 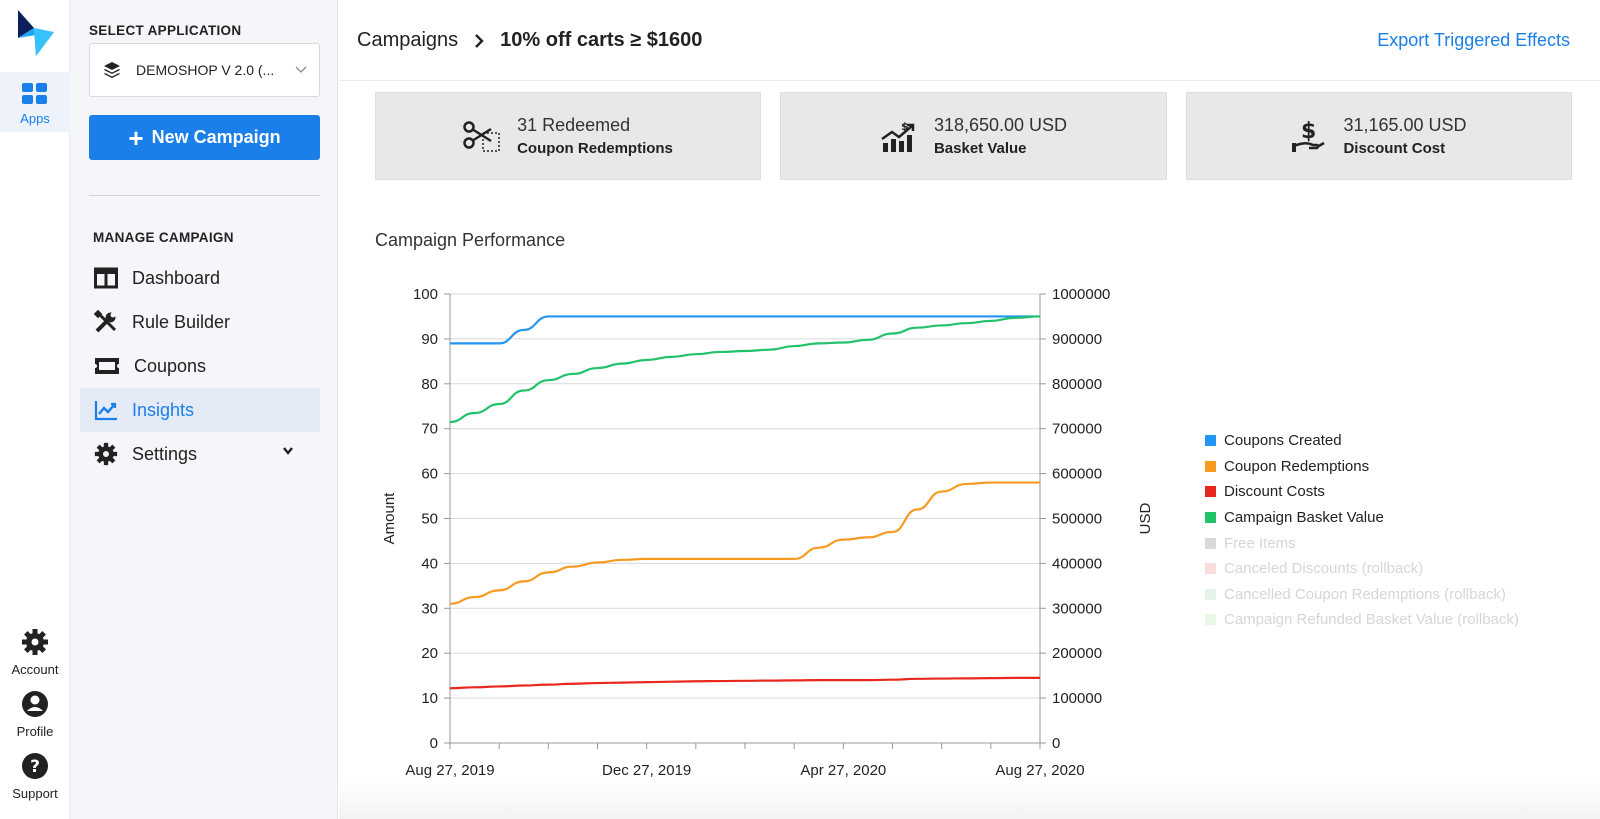 What do you see at coordinates (1362, 492) in the screenshot?
I see `legend-item: Discount Costs` at bounding box center [1362, 492].